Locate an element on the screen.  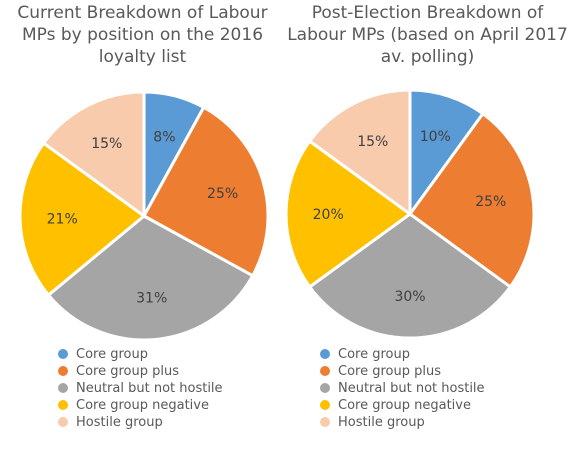
chart-title-line: MPs by position on the 2016 is located at coordinates (142, 35).